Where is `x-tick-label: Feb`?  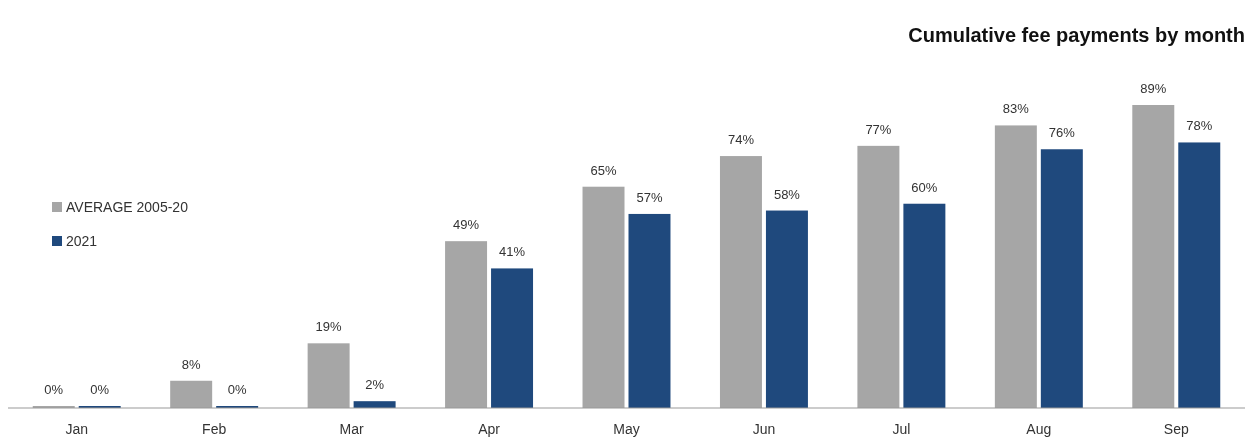 x-tick-label: Feb is located at coordinates (214, 429).